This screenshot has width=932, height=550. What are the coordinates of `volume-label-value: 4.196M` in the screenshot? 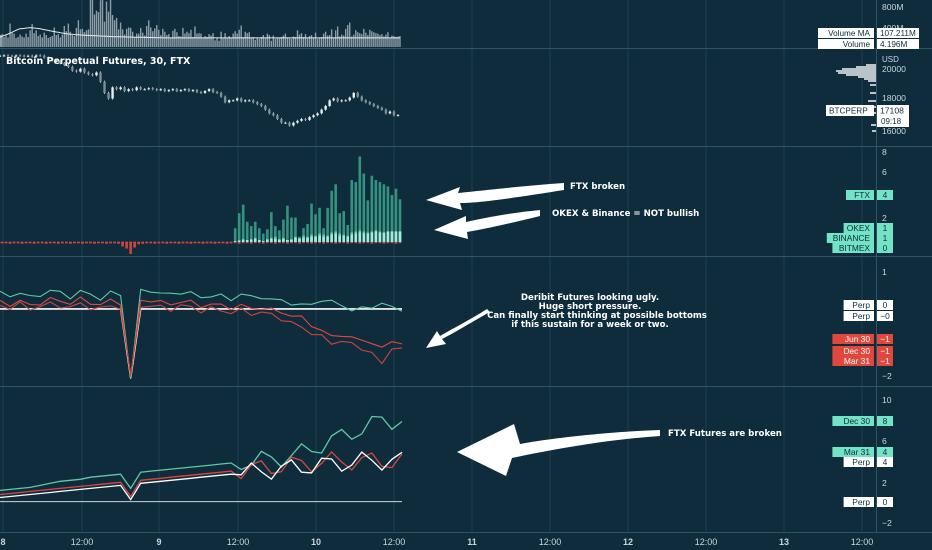 It's located at (893, 44).